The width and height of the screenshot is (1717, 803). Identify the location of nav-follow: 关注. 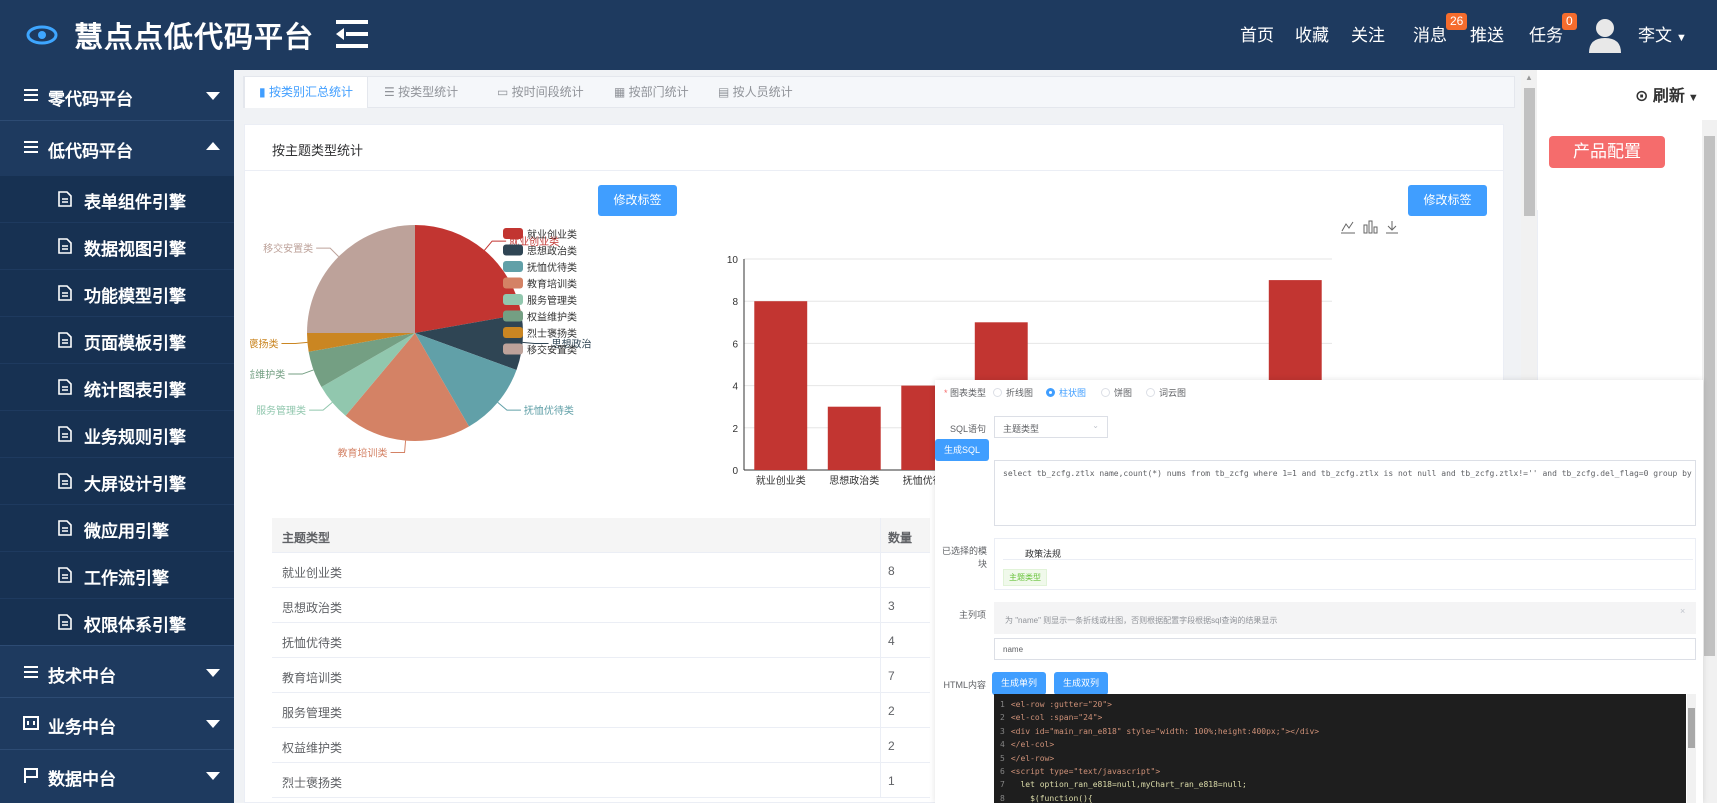
(1368, 35).